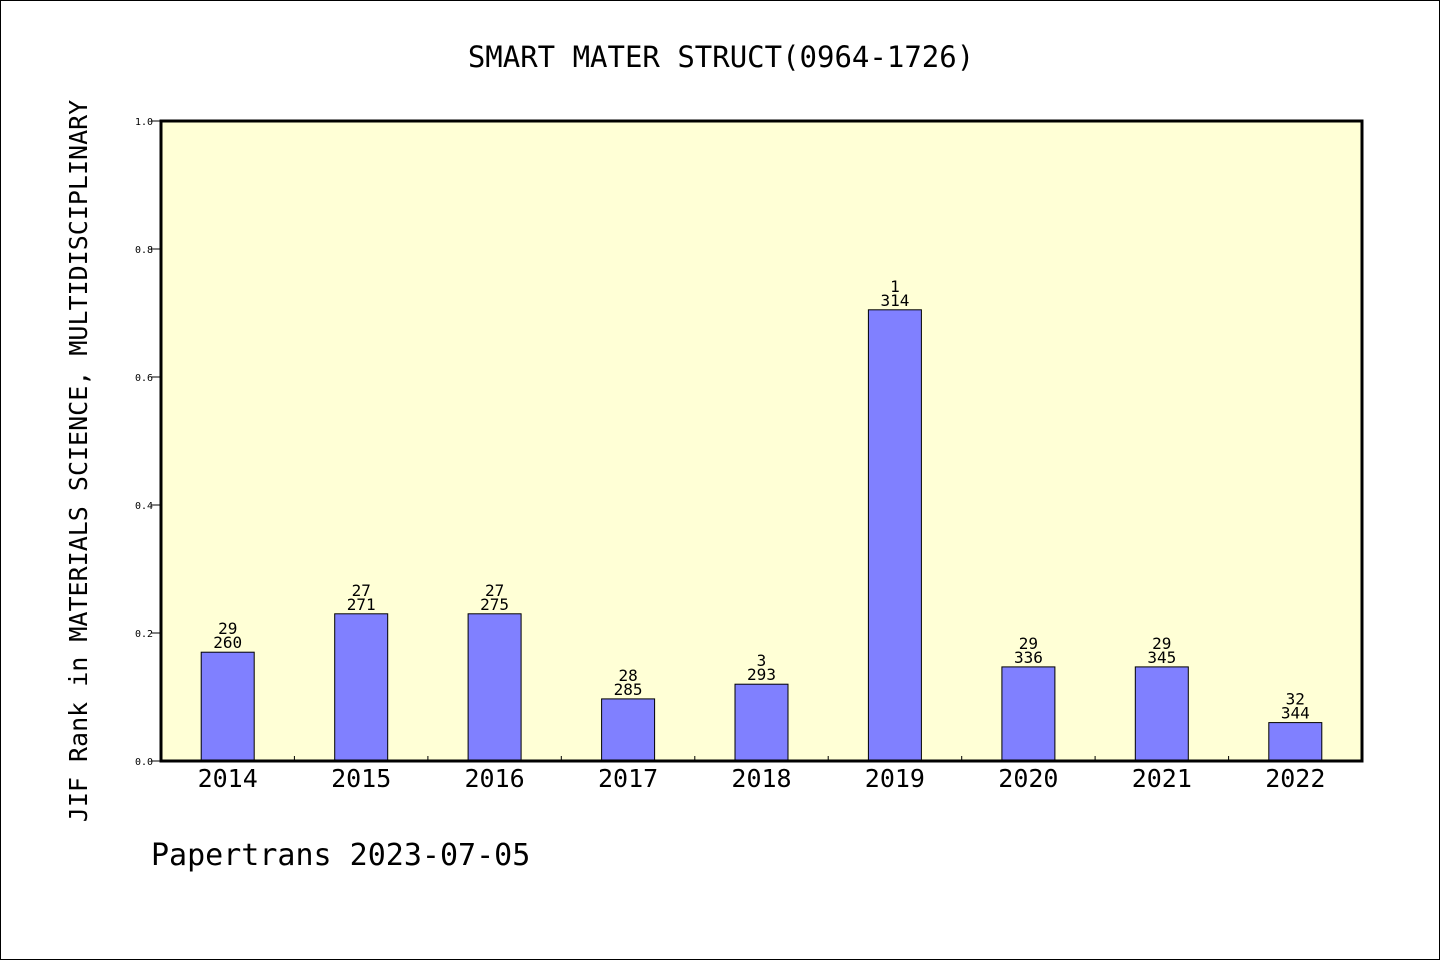 The image size is (1440, 961). I want to click on bar-rank-label: 3, so click(762, 660).